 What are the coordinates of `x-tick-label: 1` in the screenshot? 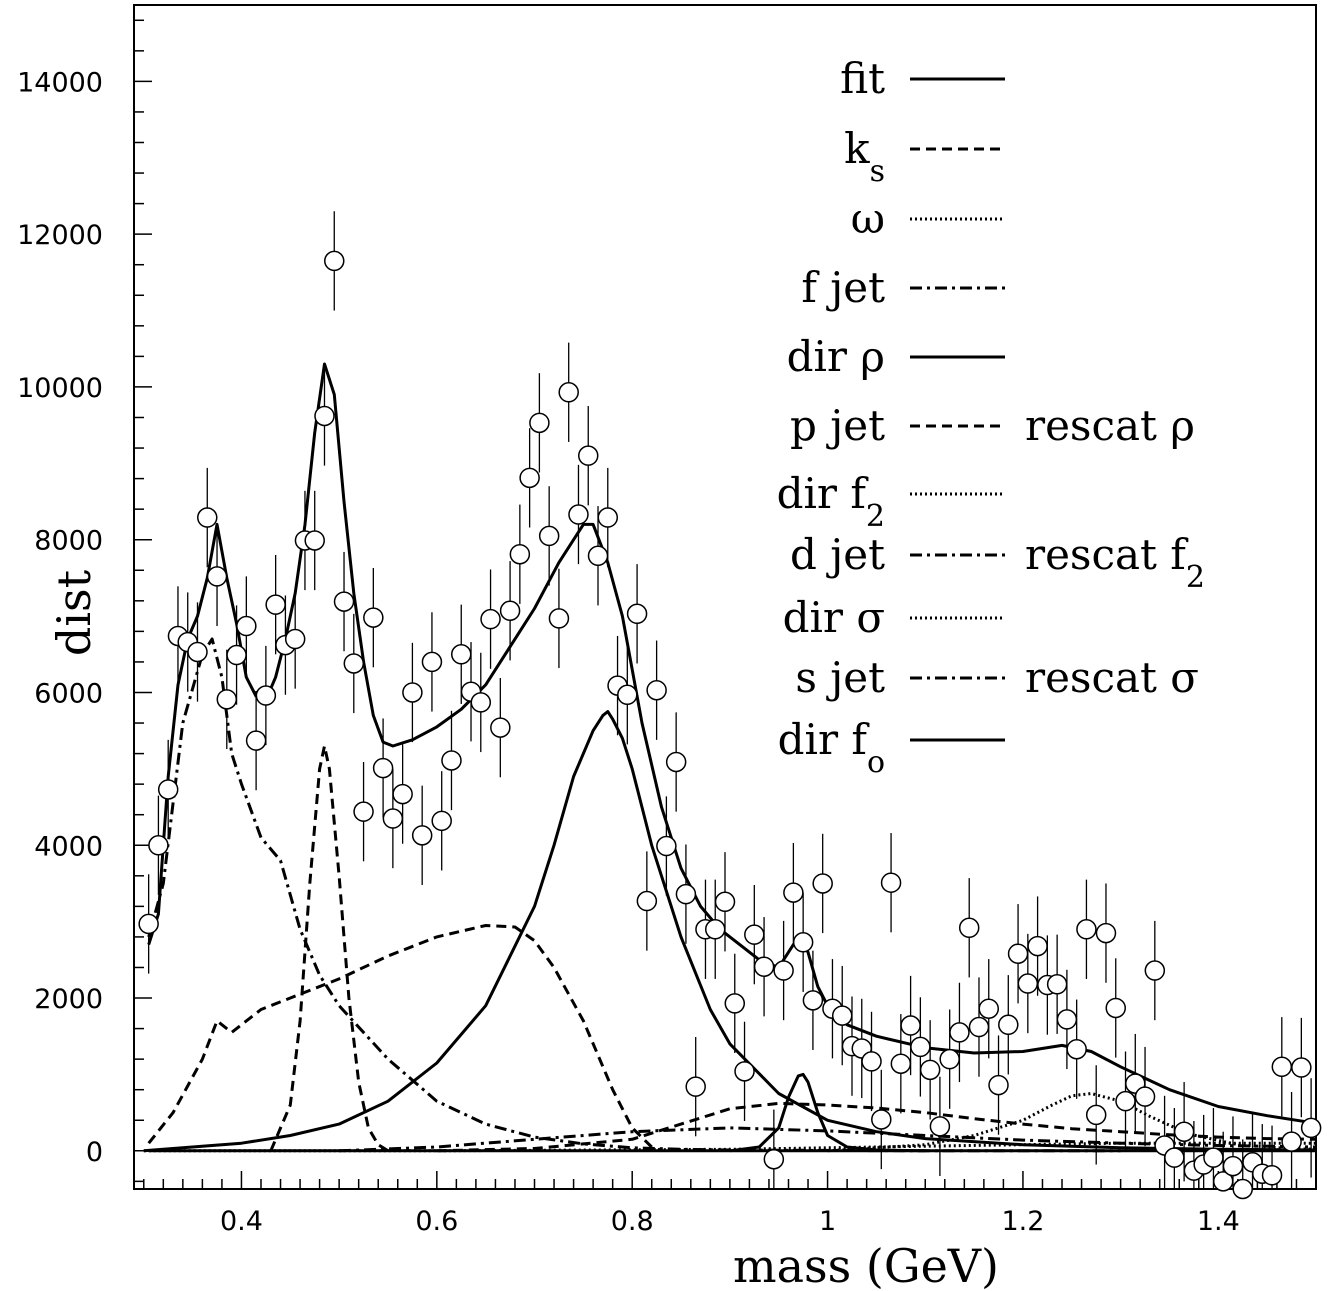 It's located at (827, 1221).